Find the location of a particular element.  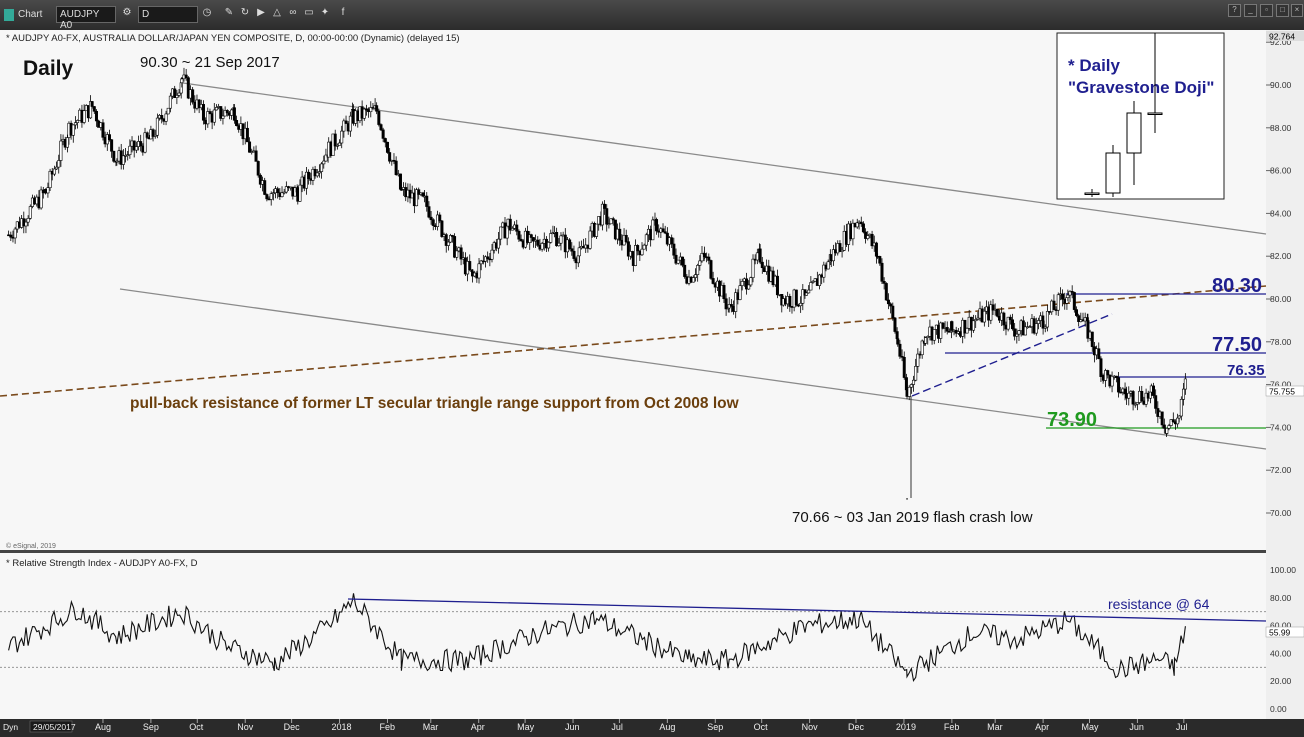

time-axis-label: Jul is located at coordinates (1182, 727).